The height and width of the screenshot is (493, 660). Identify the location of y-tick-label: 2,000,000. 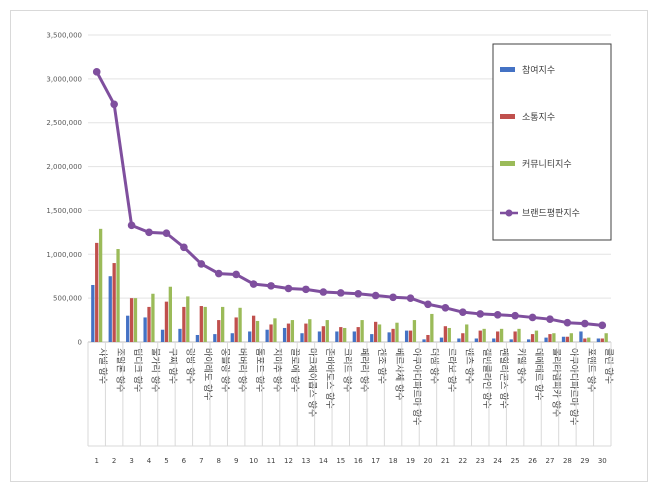
(64, 167).